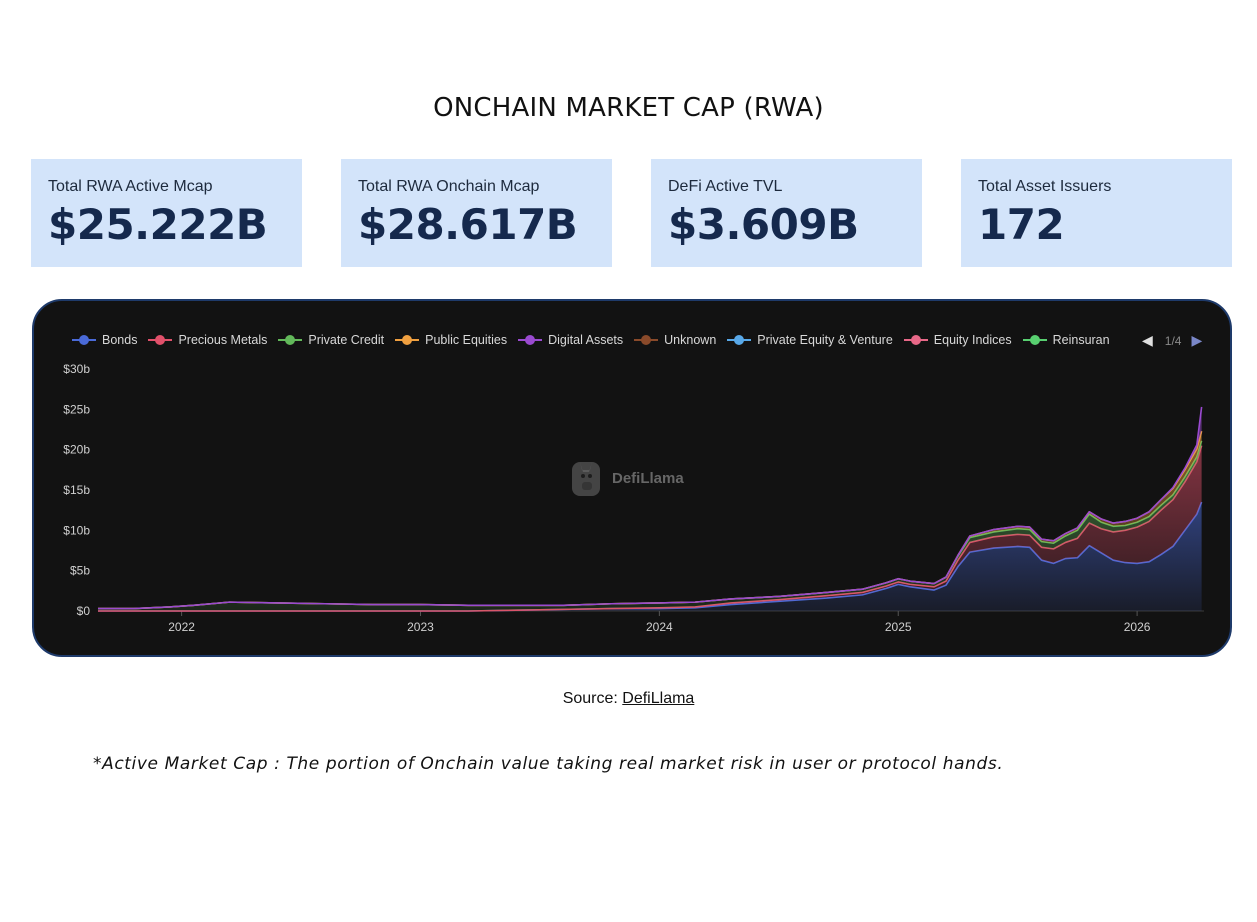  I want to click on source-line: Source: DefiLlama, so click(628, 699).